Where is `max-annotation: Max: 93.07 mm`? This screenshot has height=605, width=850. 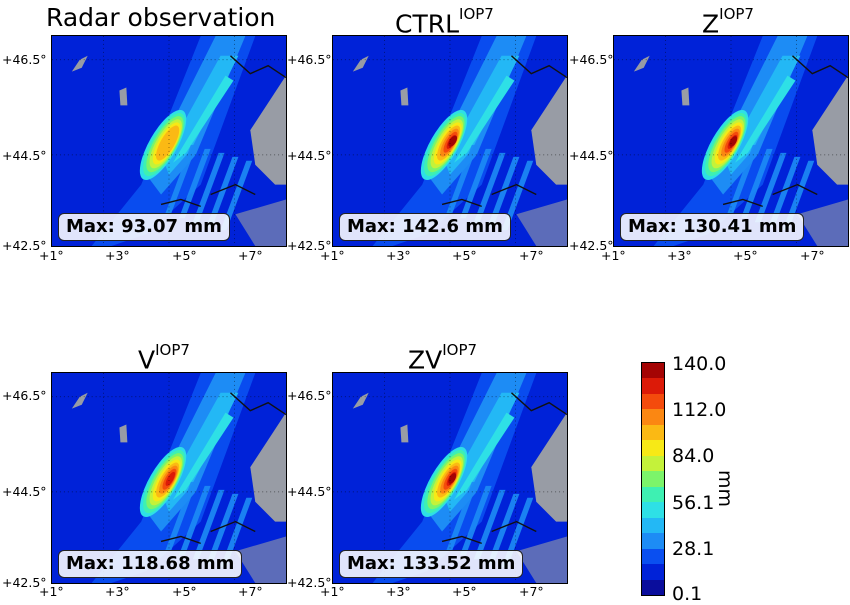 max-annotation: Max: 93.07 mm is located at coordinates (144, 227).